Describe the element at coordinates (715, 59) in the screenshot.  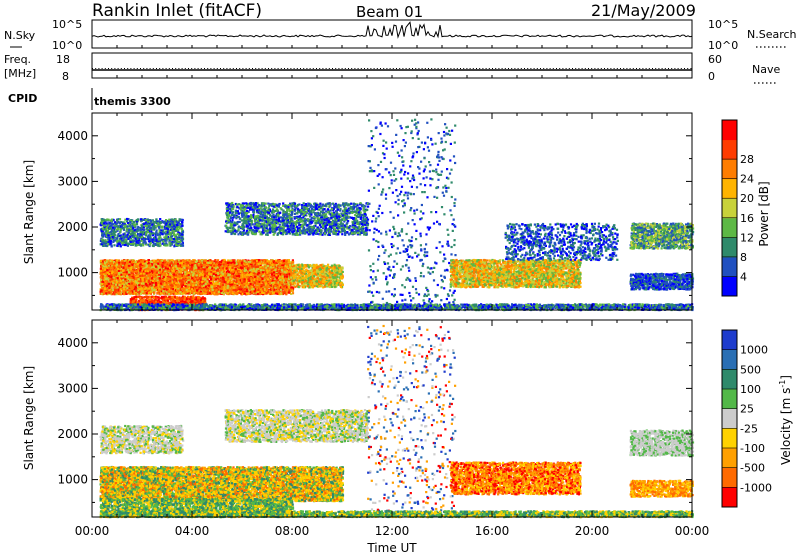
I see `nave-tick-top: 60` at that location.